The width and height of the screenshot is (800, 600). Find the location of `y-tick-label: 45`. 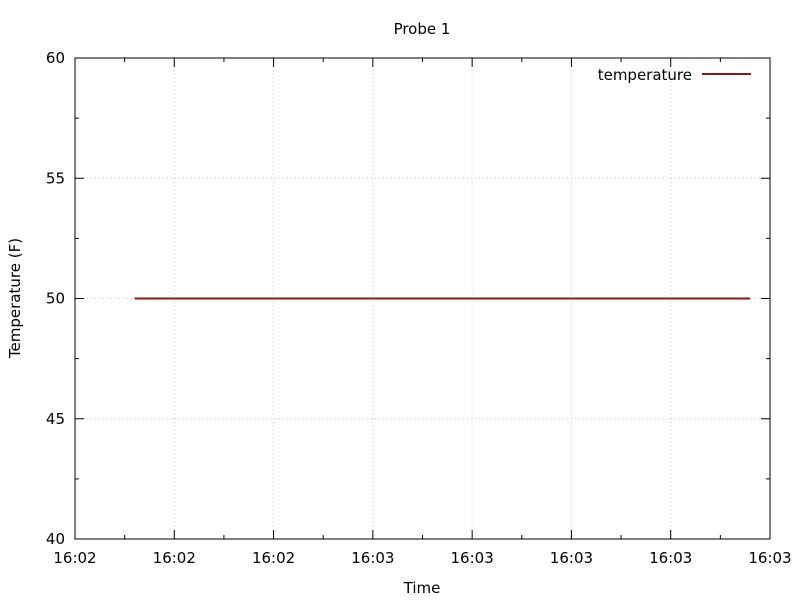

y-tick-label: 45 is located at coordinates (55, 419).